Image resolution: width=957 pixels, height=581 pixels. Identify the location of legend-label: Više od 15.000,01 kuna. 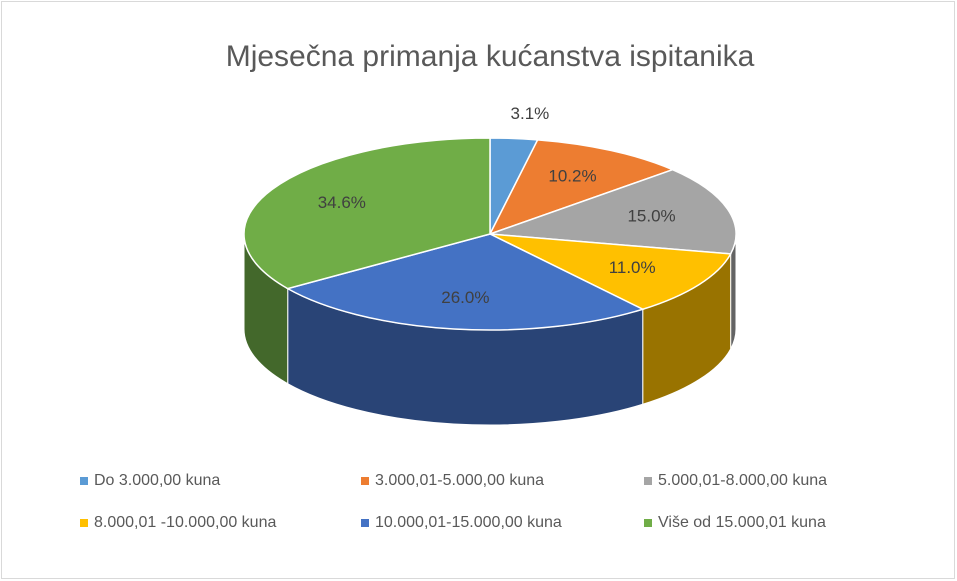
(742, 522).